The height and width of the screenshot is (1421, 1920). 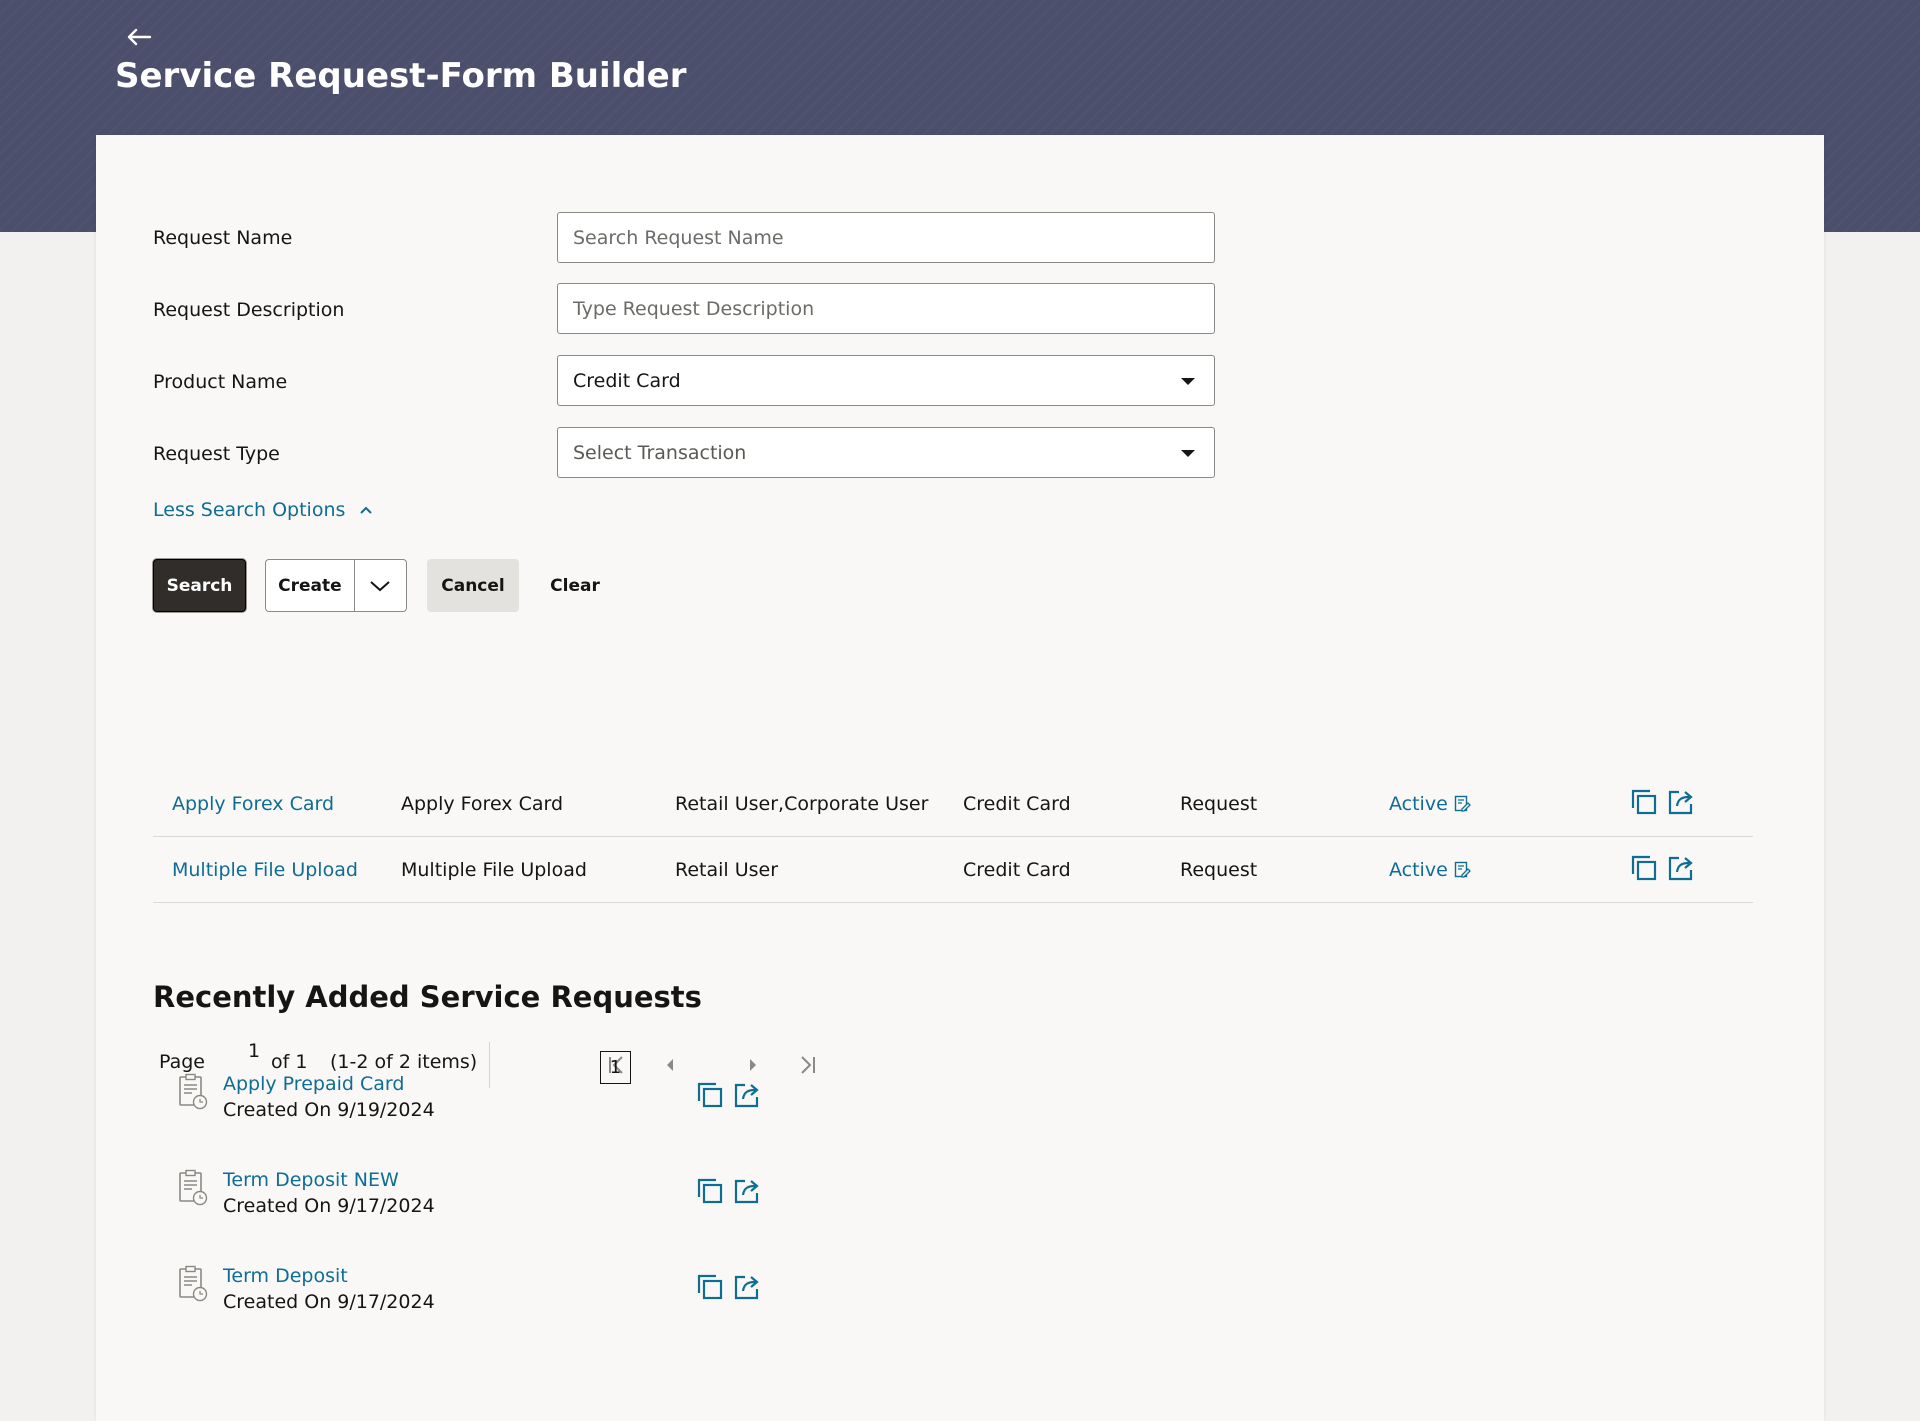 What do you see at coordinates (753, 1065) in the screenshot?
I see `next-page-icon` at bounding box center [753, 1065].